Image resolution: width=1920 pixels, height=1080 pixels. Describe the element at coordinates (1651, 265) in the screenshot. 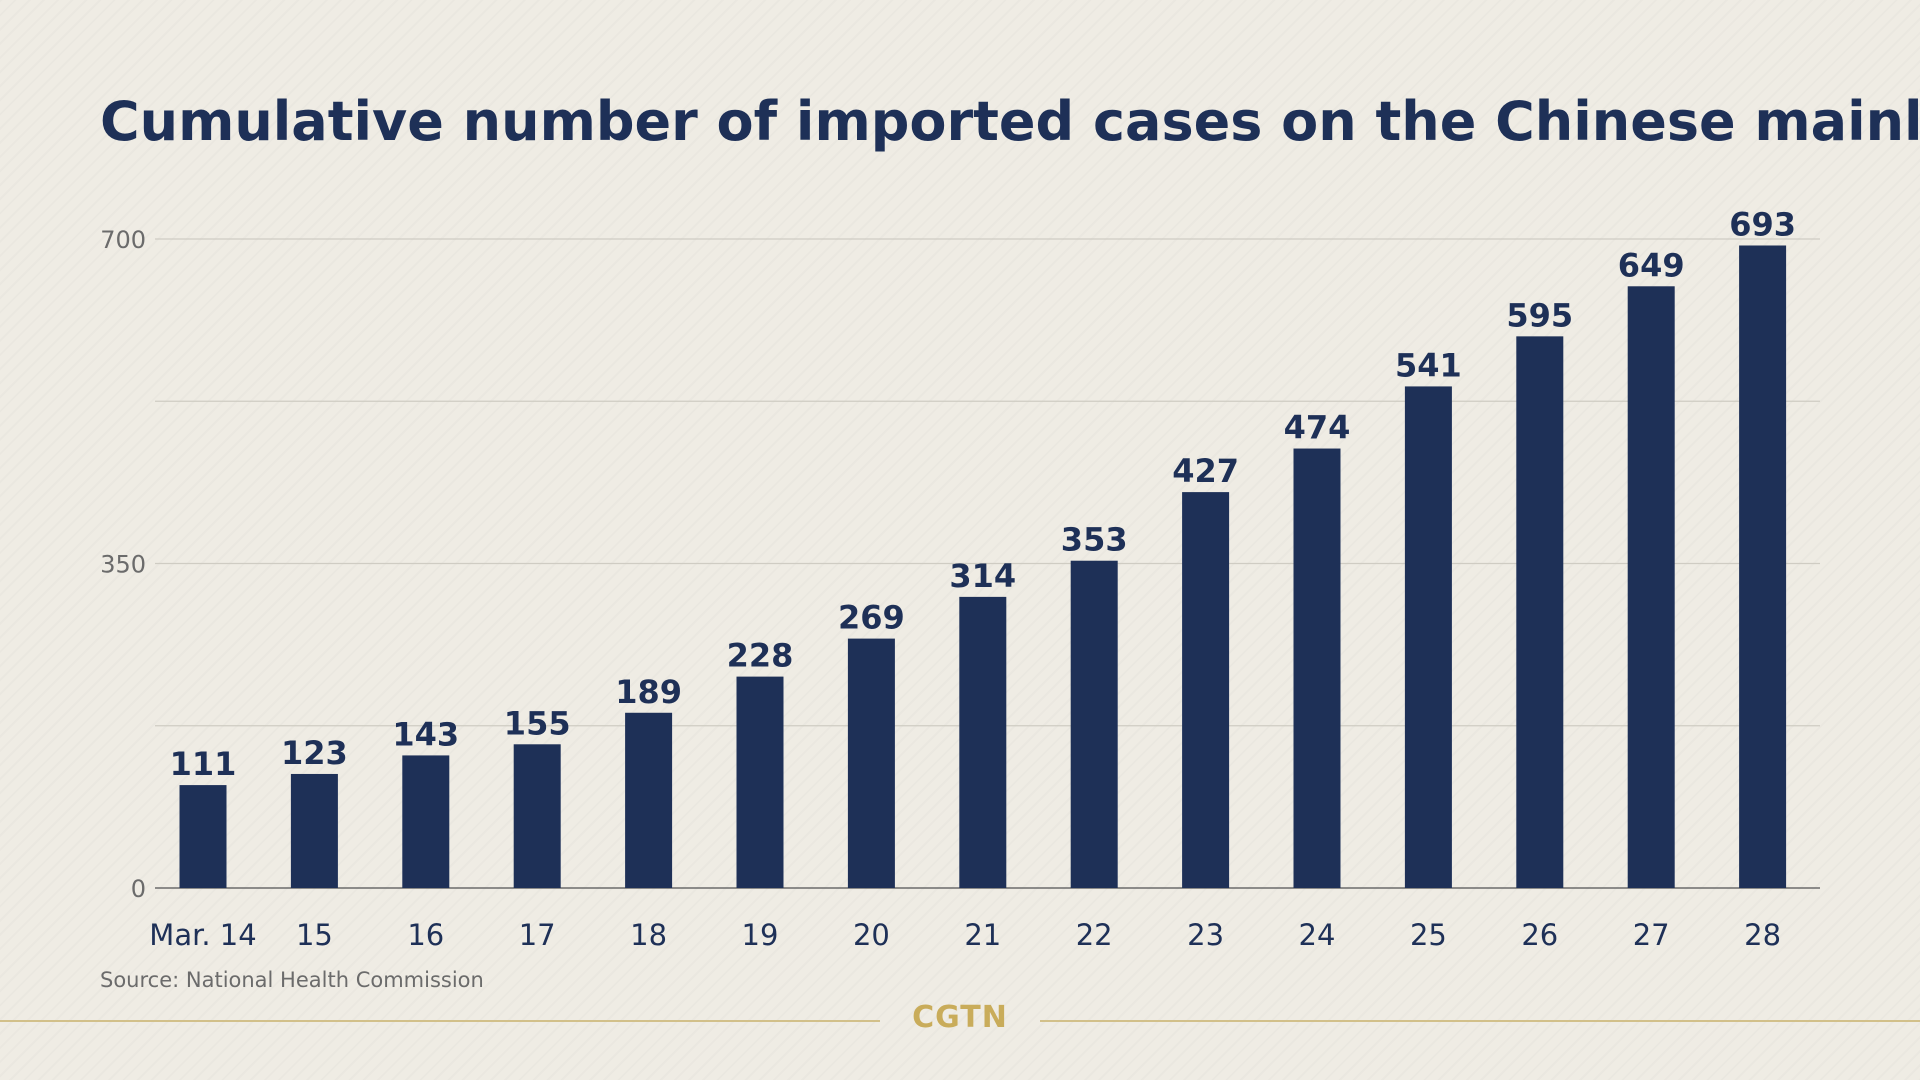

I see `data-label: 649` at that location.